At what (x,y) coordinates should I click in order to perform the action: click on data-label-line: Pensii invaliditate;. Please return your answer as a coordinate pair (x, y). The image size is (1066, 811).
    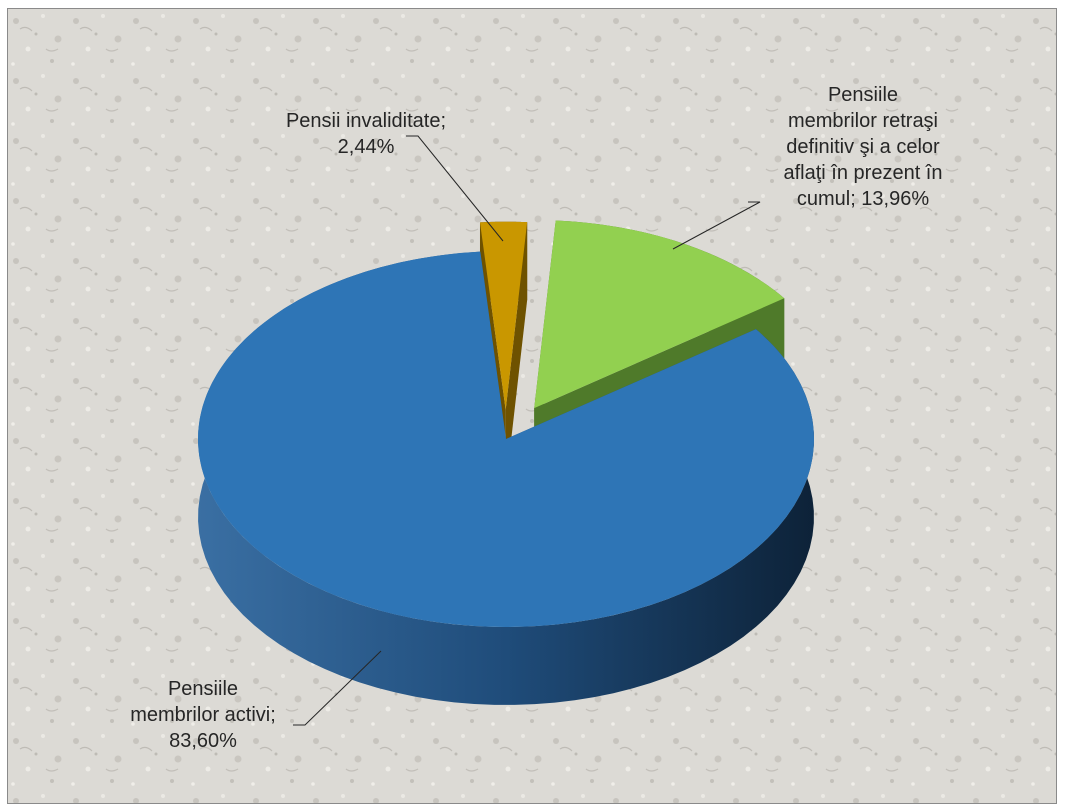
    Looking at the image, I should click on (366, 121).